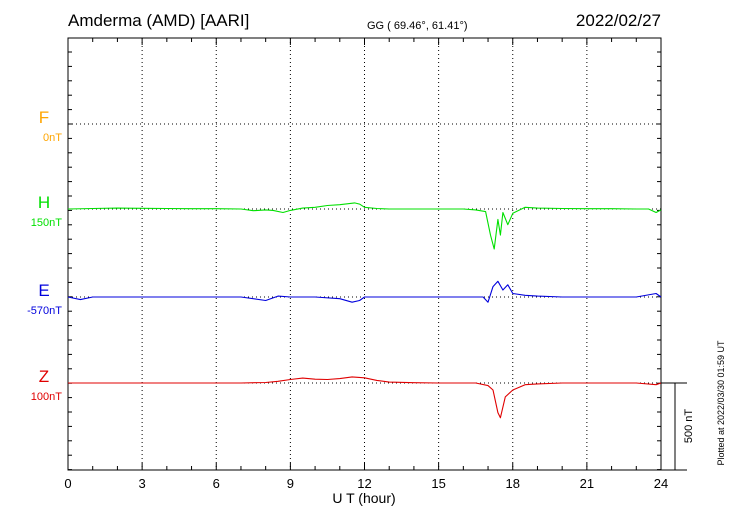 Image resolution: width=730 pixels, height=520 pixels. Describe the element at coordinates (513, 483) in the screenshot. I see `x-tick-label: 18` at that location.